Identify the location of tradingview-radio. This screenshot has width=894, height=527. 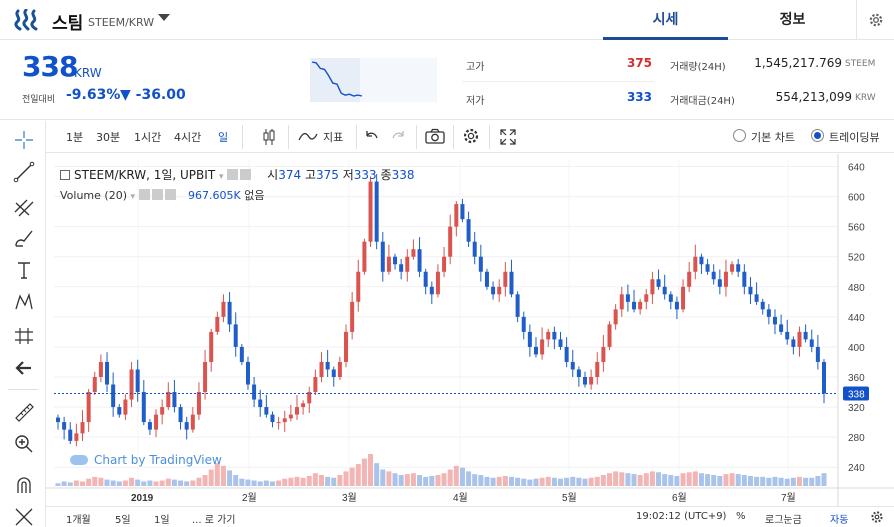
(817, 135).